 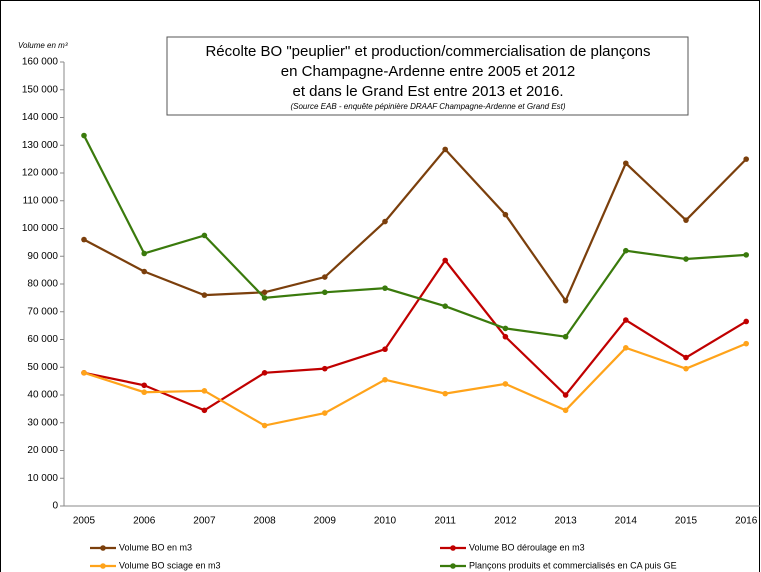 What do you see at coordinates (527, 547) in the screenshot?
I see `legend-label: Volume BO déroulage en m3` at bounding box center [527, 547].